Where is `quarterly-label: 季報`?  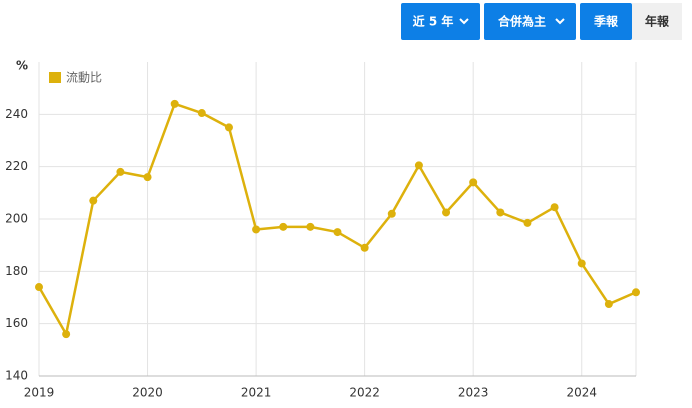 quarterly-label: 季報 is located at coordinates (606, 21).